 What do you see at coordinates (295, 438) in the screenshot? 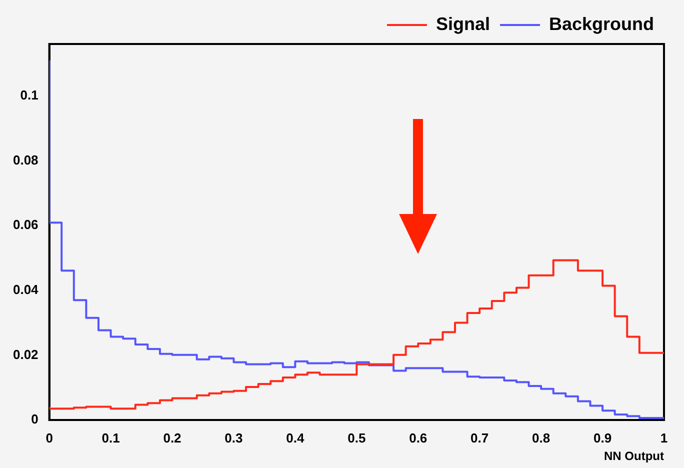
I see `x-tick-label: 0.4` at bounding box center [295, 438].